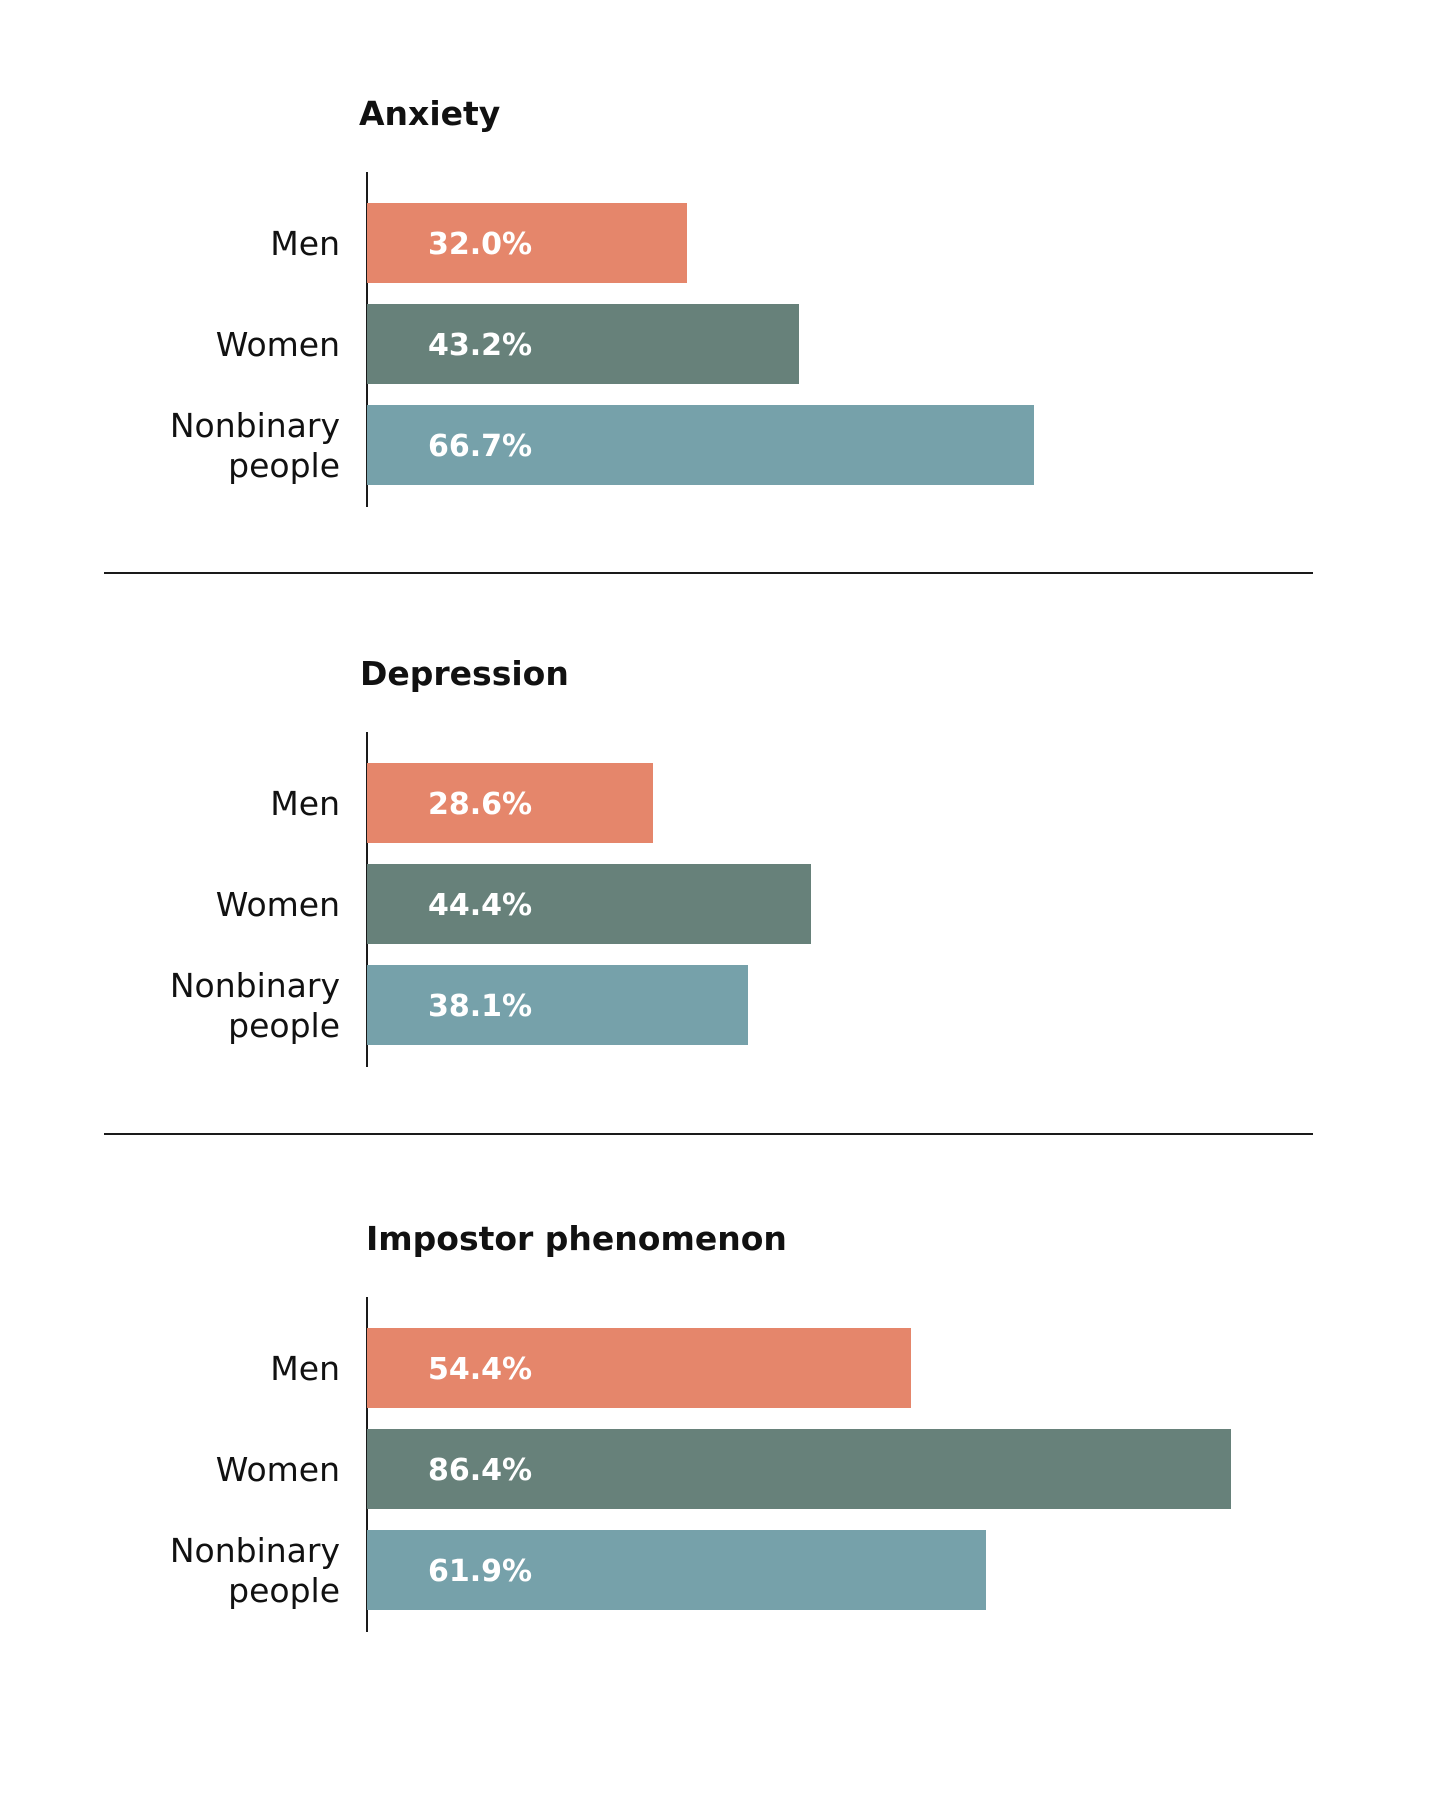 This screenshot has width=1452, height=1794. What do you see at coordinates (480, 905) in the screenshot?
I see `data-label: 44.4%` at bounding box center [480, 905].